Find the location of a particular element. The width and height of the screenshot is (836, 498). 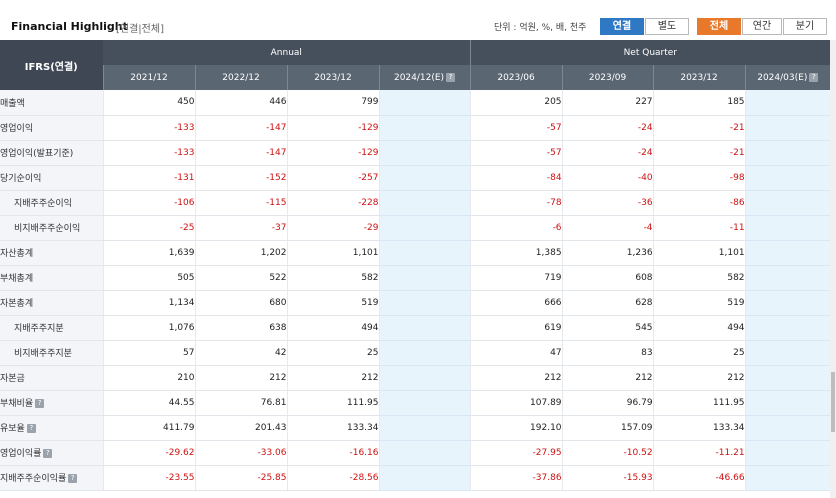

value-cell: 799 is located at coordinates (332, 103).